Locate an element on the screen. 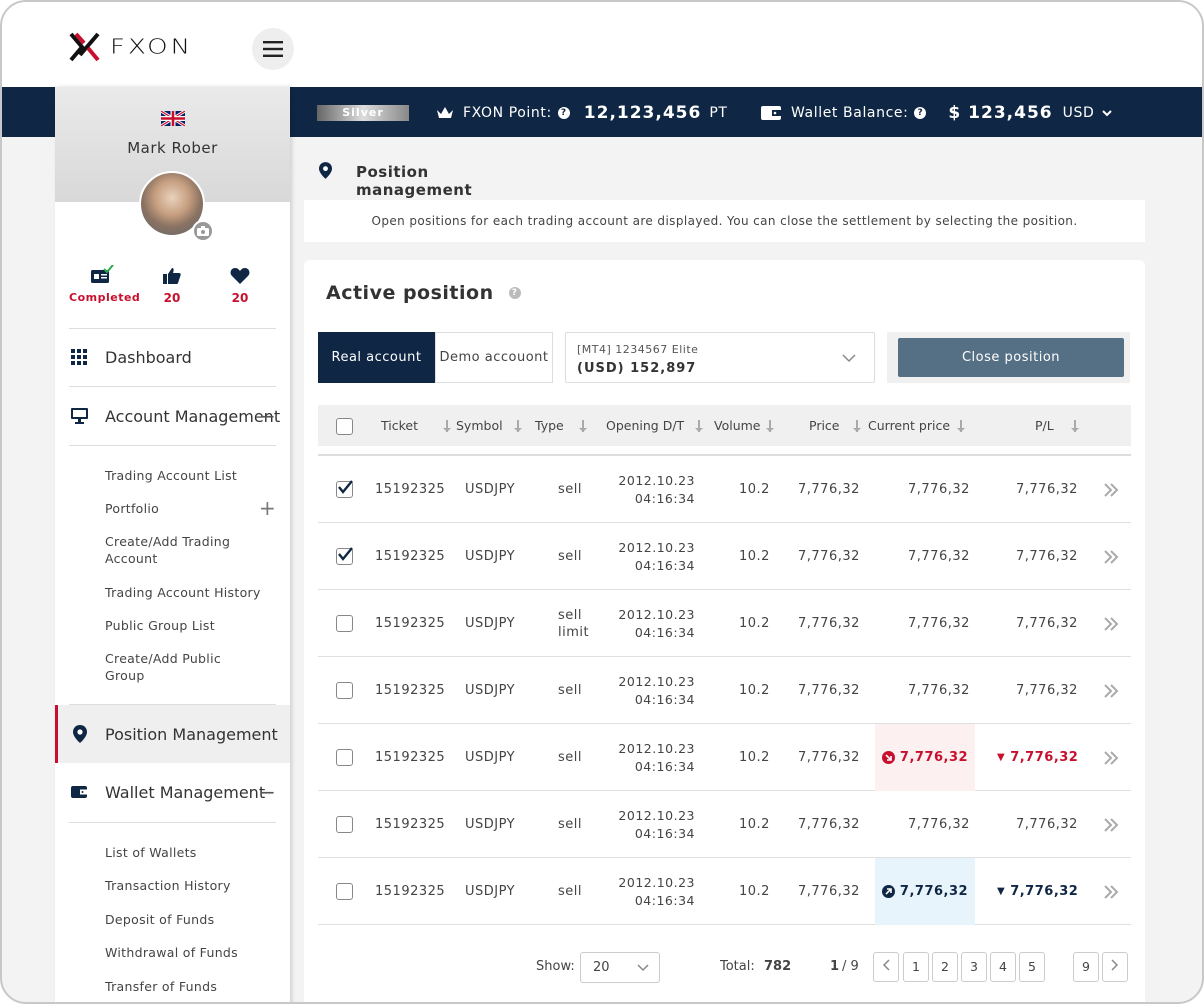 The width and height of the screenshot is (1204, 1004). sidebar-subitem-transfer-of-funds: Transfer of Funds is located at coordinates (161, 986).